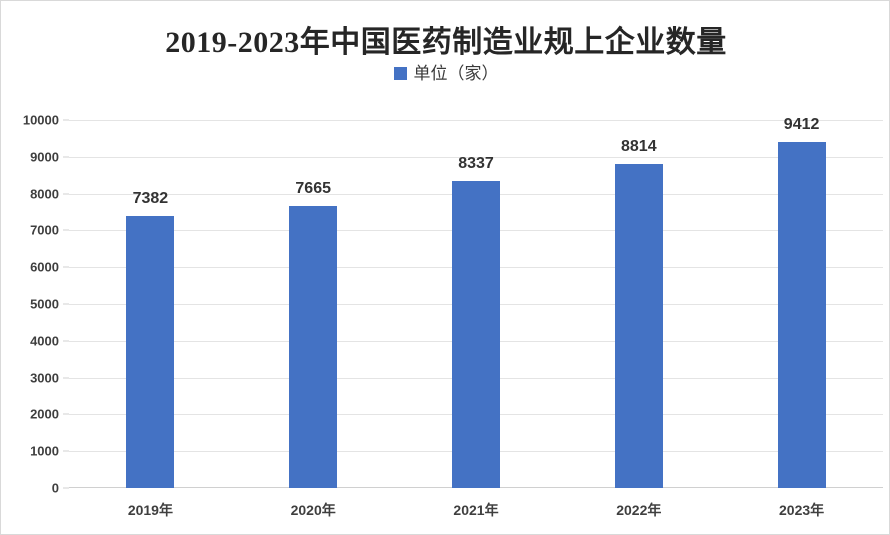  What do you see at coordinates (313, 510) in the screenshot?
I see `x-axis-tick-label: 2020年` at bounding box center [313, 510].